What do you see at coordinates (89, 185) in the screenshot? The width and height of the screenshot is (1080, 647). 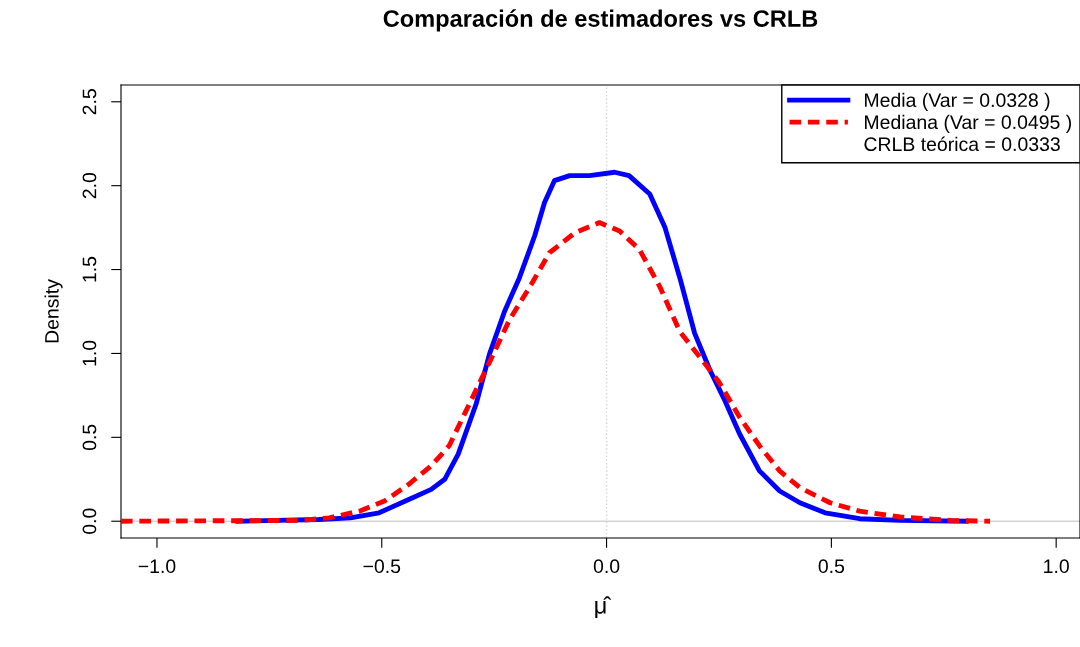 I see `y-tick-label: 2.0` at bounding box center [89, 185].